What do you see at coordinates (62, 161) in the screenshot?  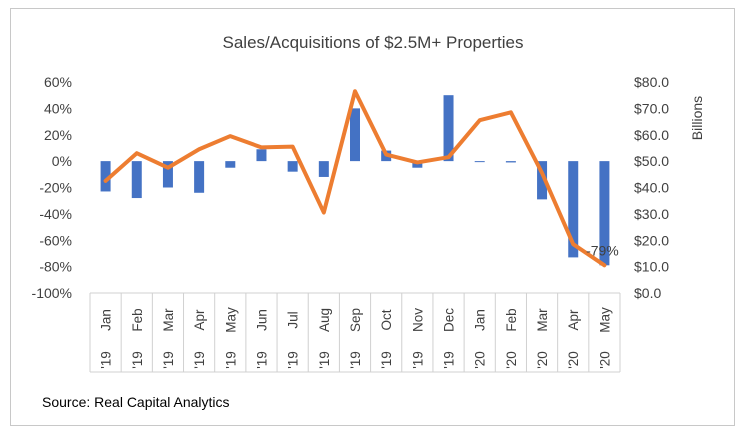 I see `left-axis-tick-label: 0%` at bounding box center [62, 161].